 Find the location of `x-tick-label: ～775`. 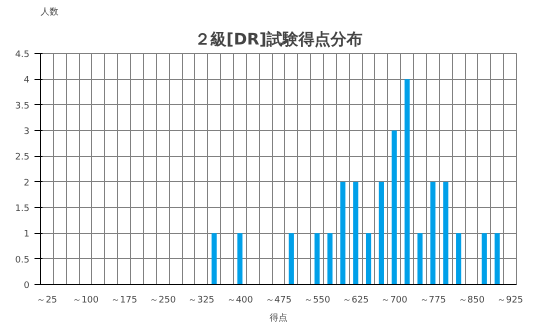

x-tick-label: ～775 is located at coordinates (433, 301).